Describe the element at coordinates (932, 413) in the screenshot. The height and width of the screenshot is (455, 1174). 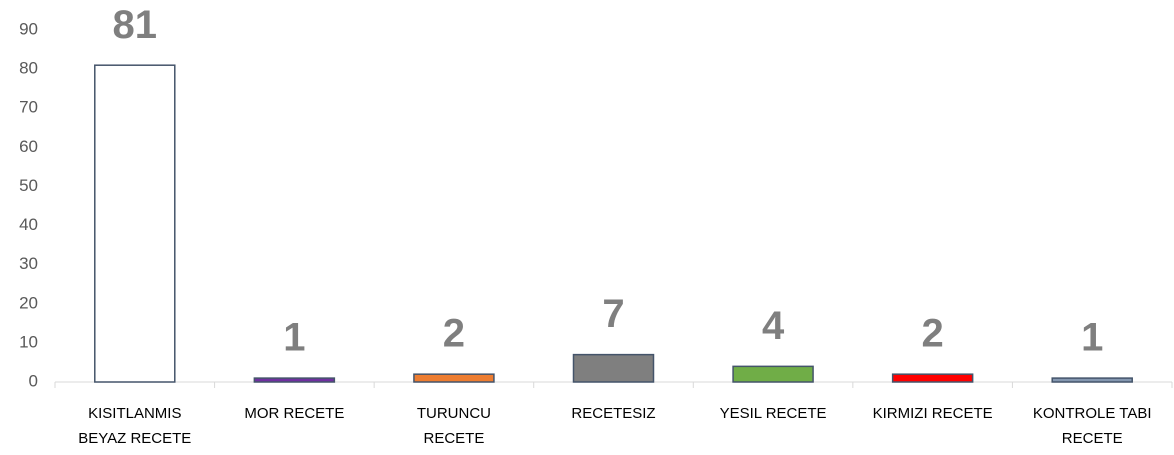
I see `x-tick-label: KIRMIZI RECETE` at that location.